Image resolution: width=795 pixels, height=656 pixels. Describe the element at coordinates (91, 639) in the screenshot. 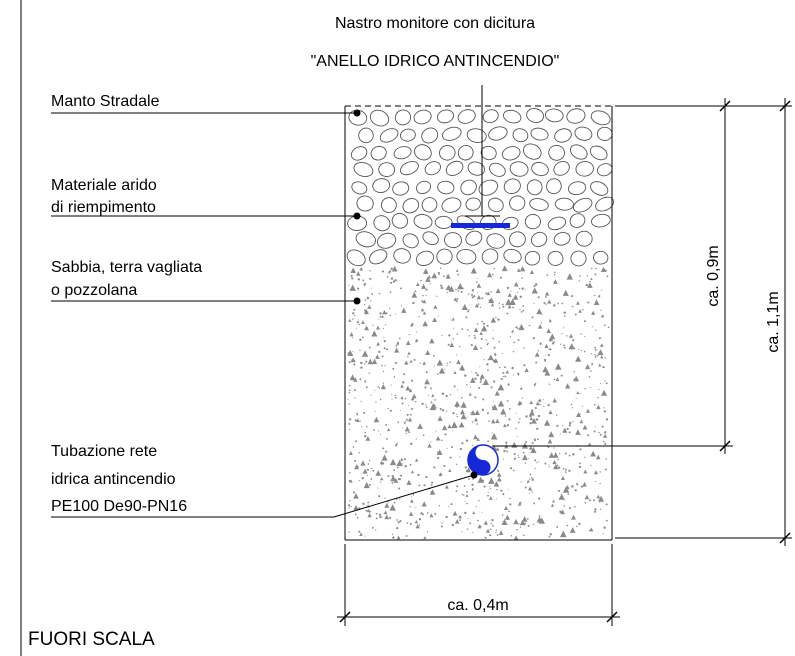

I see `scale-note: FUORI SCALA` at that location.